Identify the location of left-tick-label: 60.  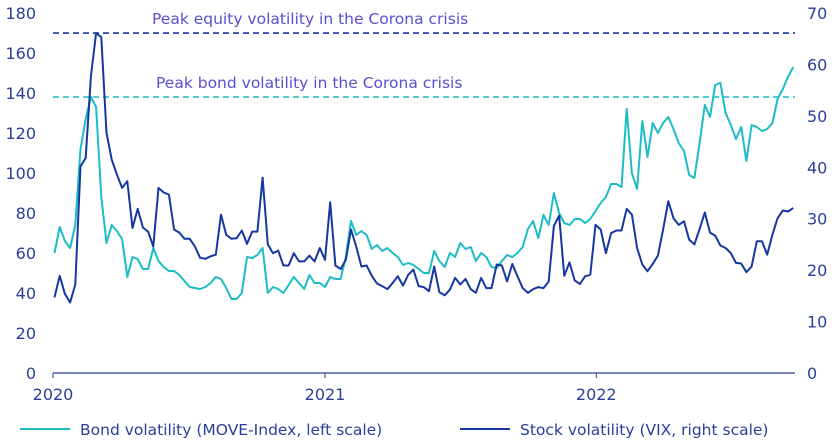
(26, 253).